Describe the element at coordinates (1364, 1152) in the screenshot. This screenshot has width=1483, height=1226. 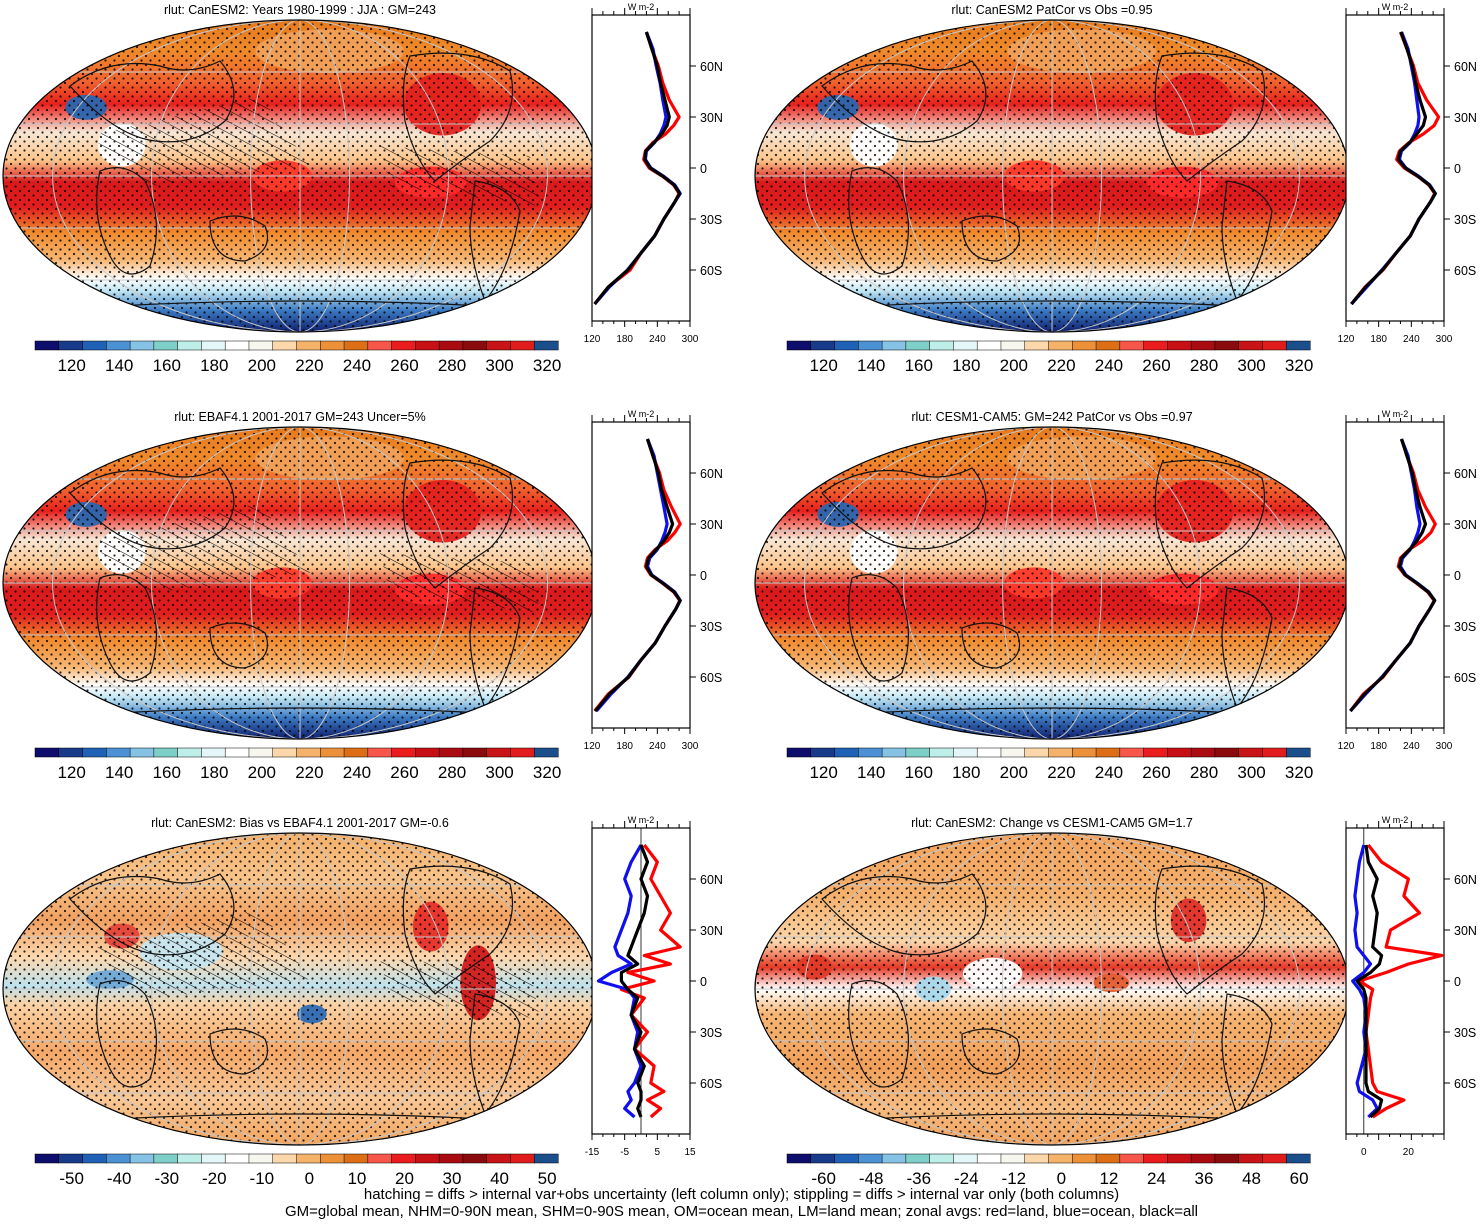
I see `zonal-xtick-label: 0` at that location.